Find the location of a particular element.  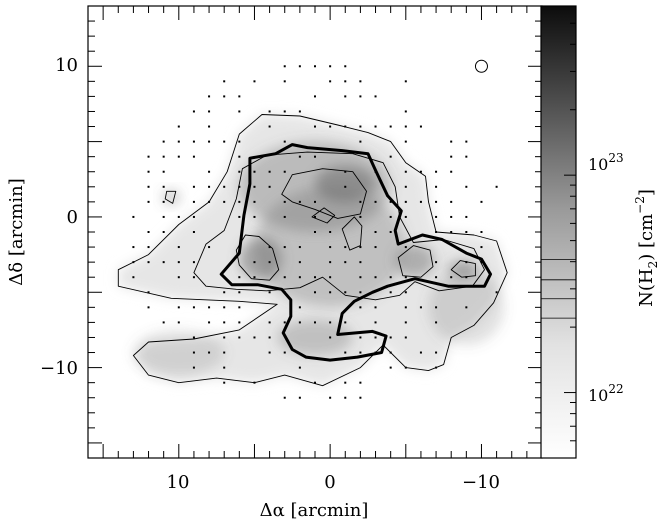

contour-core-left is located at coordinates (257, 257).